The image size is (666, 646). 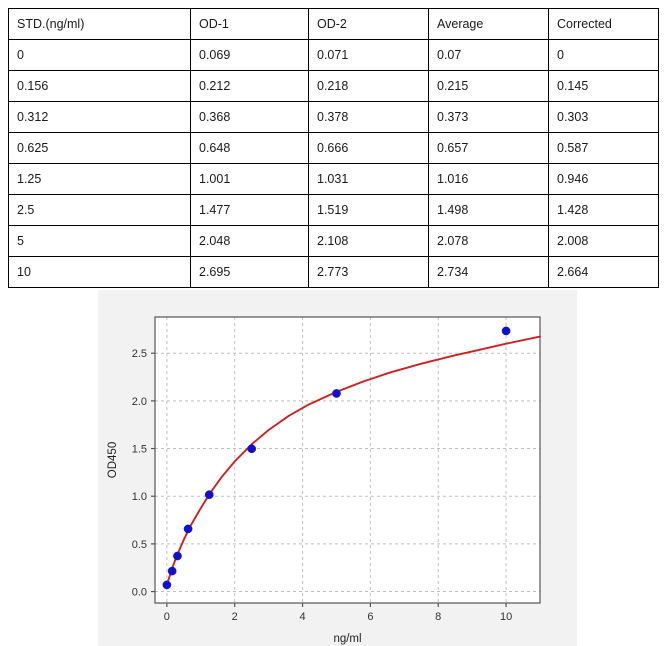 What do you see at coordinates (249, 272) in the screenshot?
I see `cell-od1: 2.695` at bounding box center [249, 272].